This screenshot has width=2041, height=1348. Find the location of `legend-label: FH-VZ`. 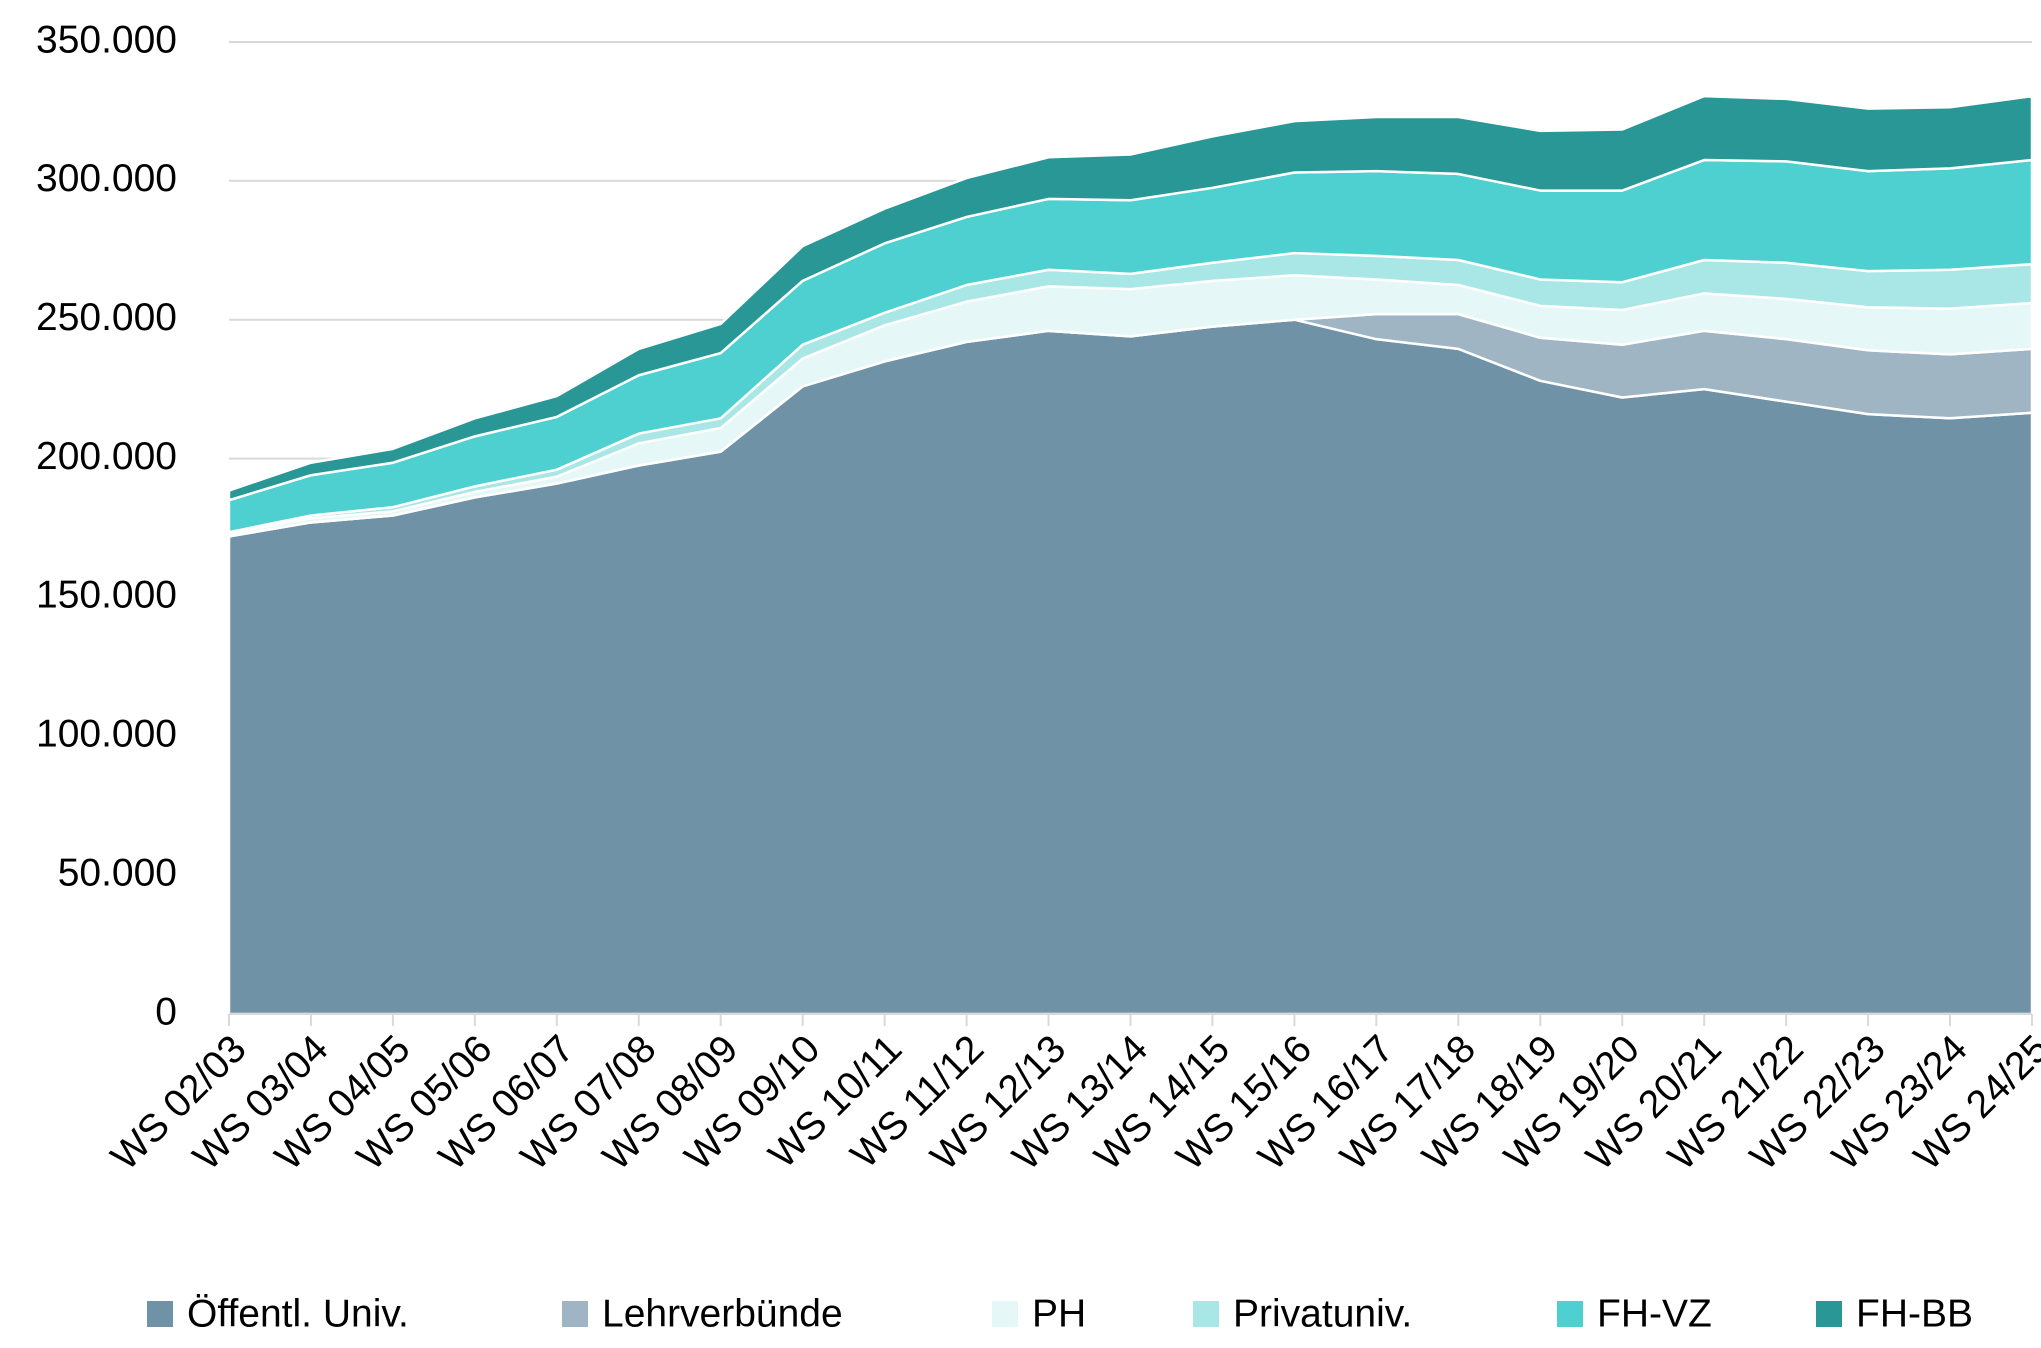

legend-label: FH-VZ is located at coordinates (1654, 1313).